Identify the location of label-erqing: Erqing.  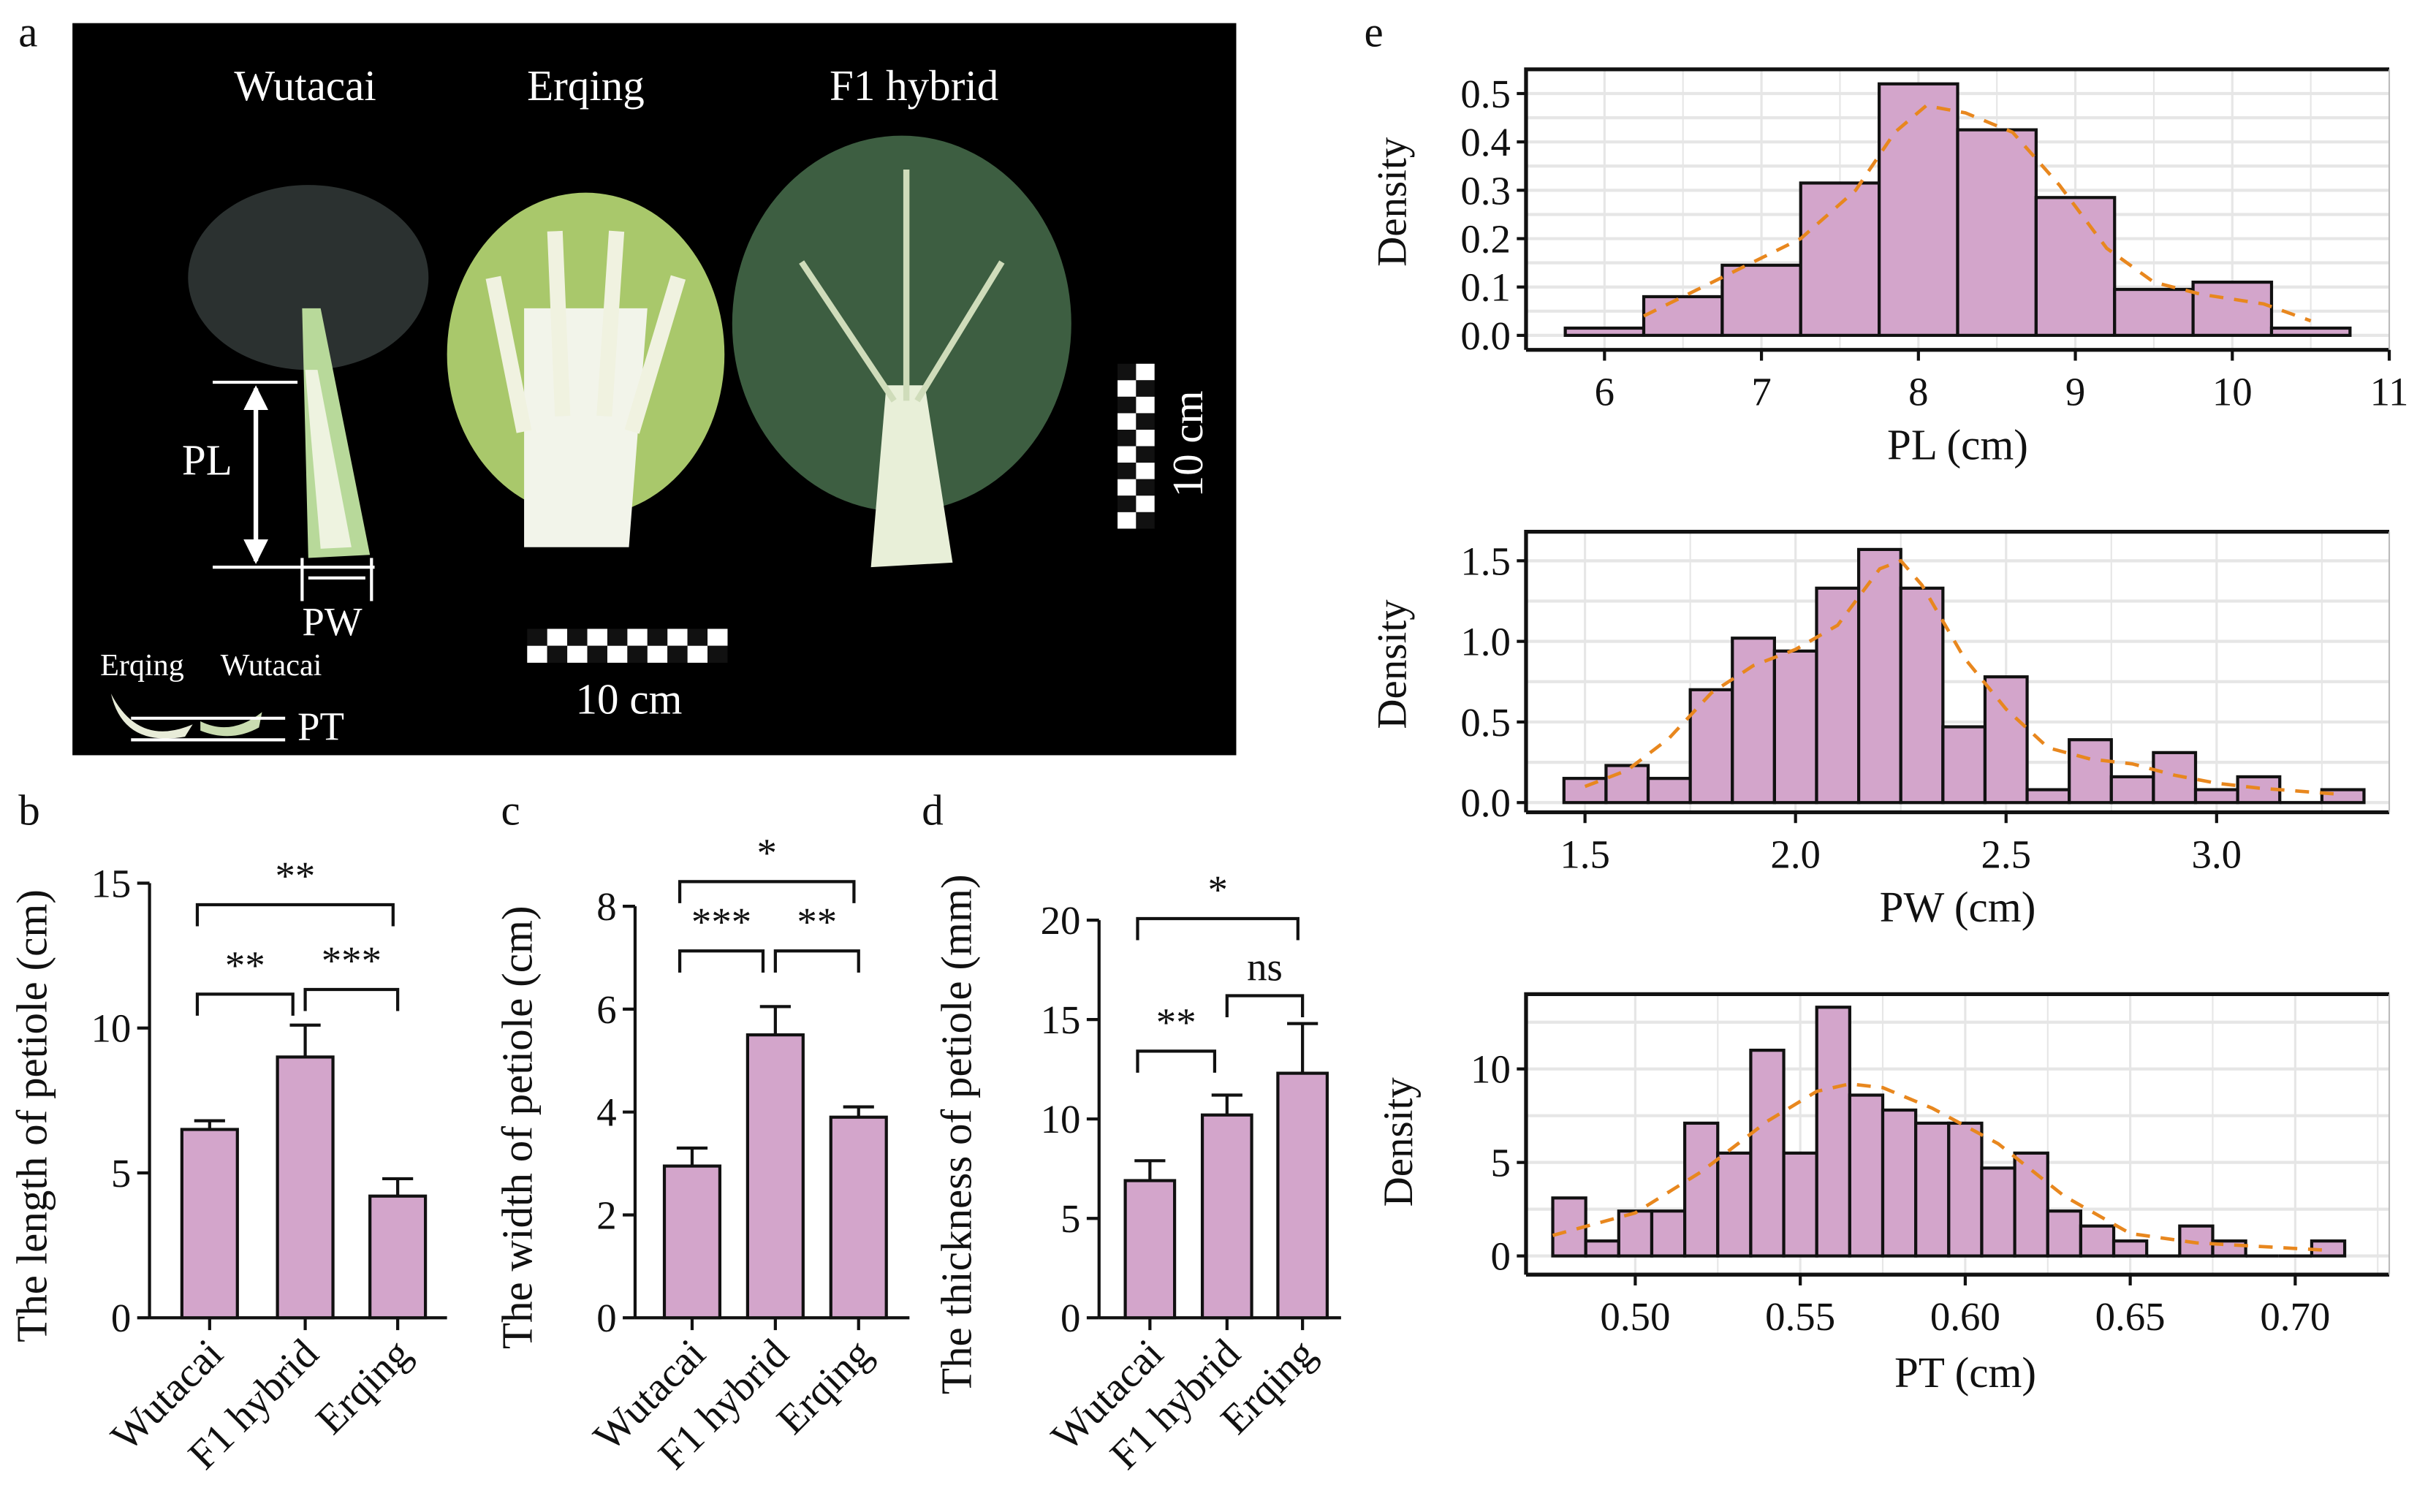
(586, 86).